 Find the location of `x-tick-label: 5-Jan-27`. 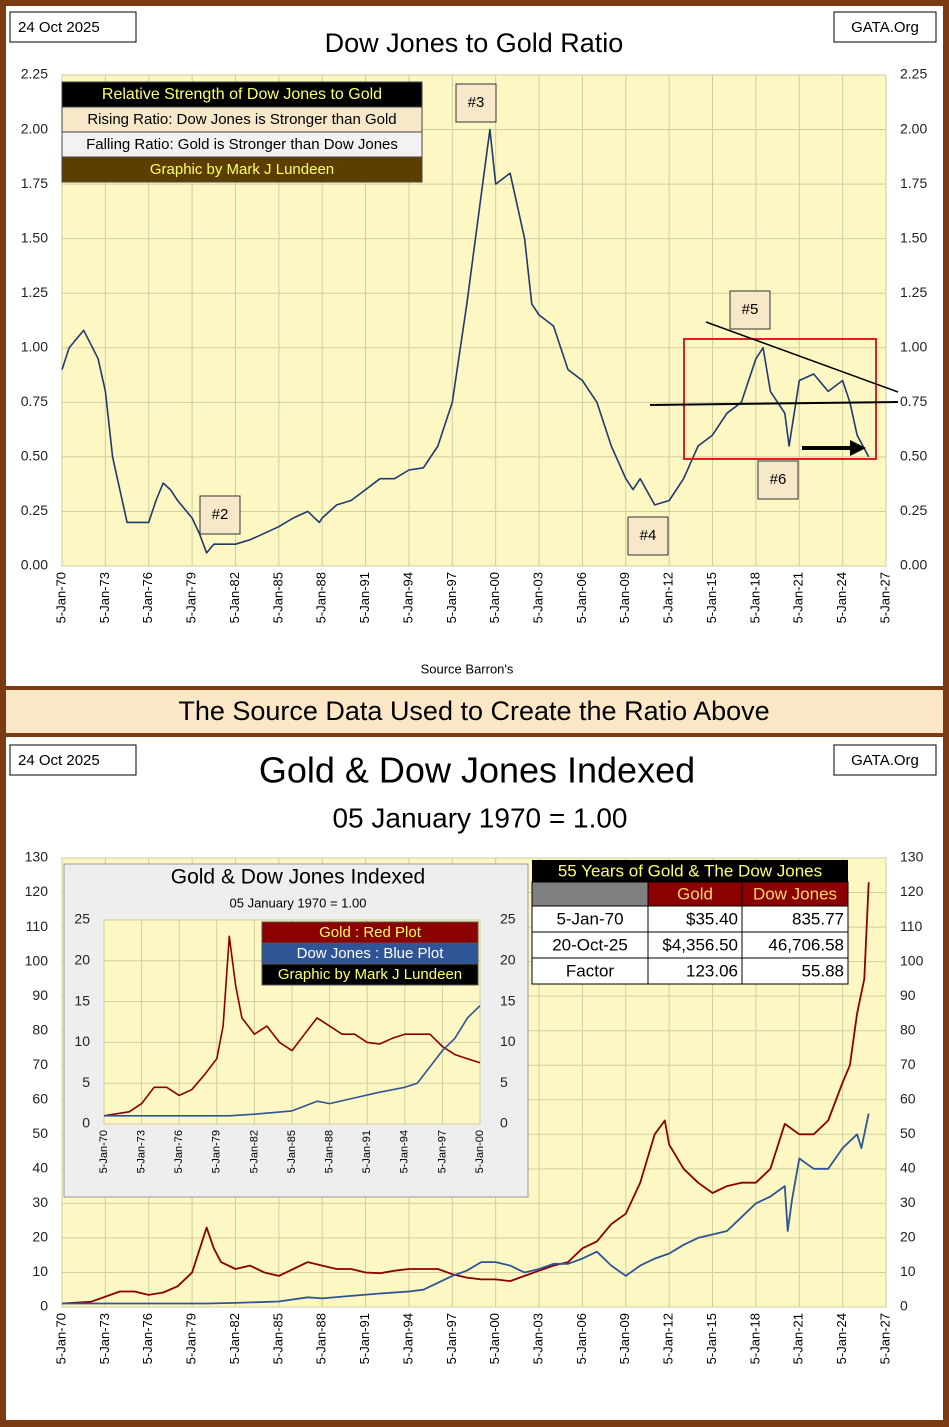

x-tick-label: 5-Jan-27 is located at coordinates (884, 1338).